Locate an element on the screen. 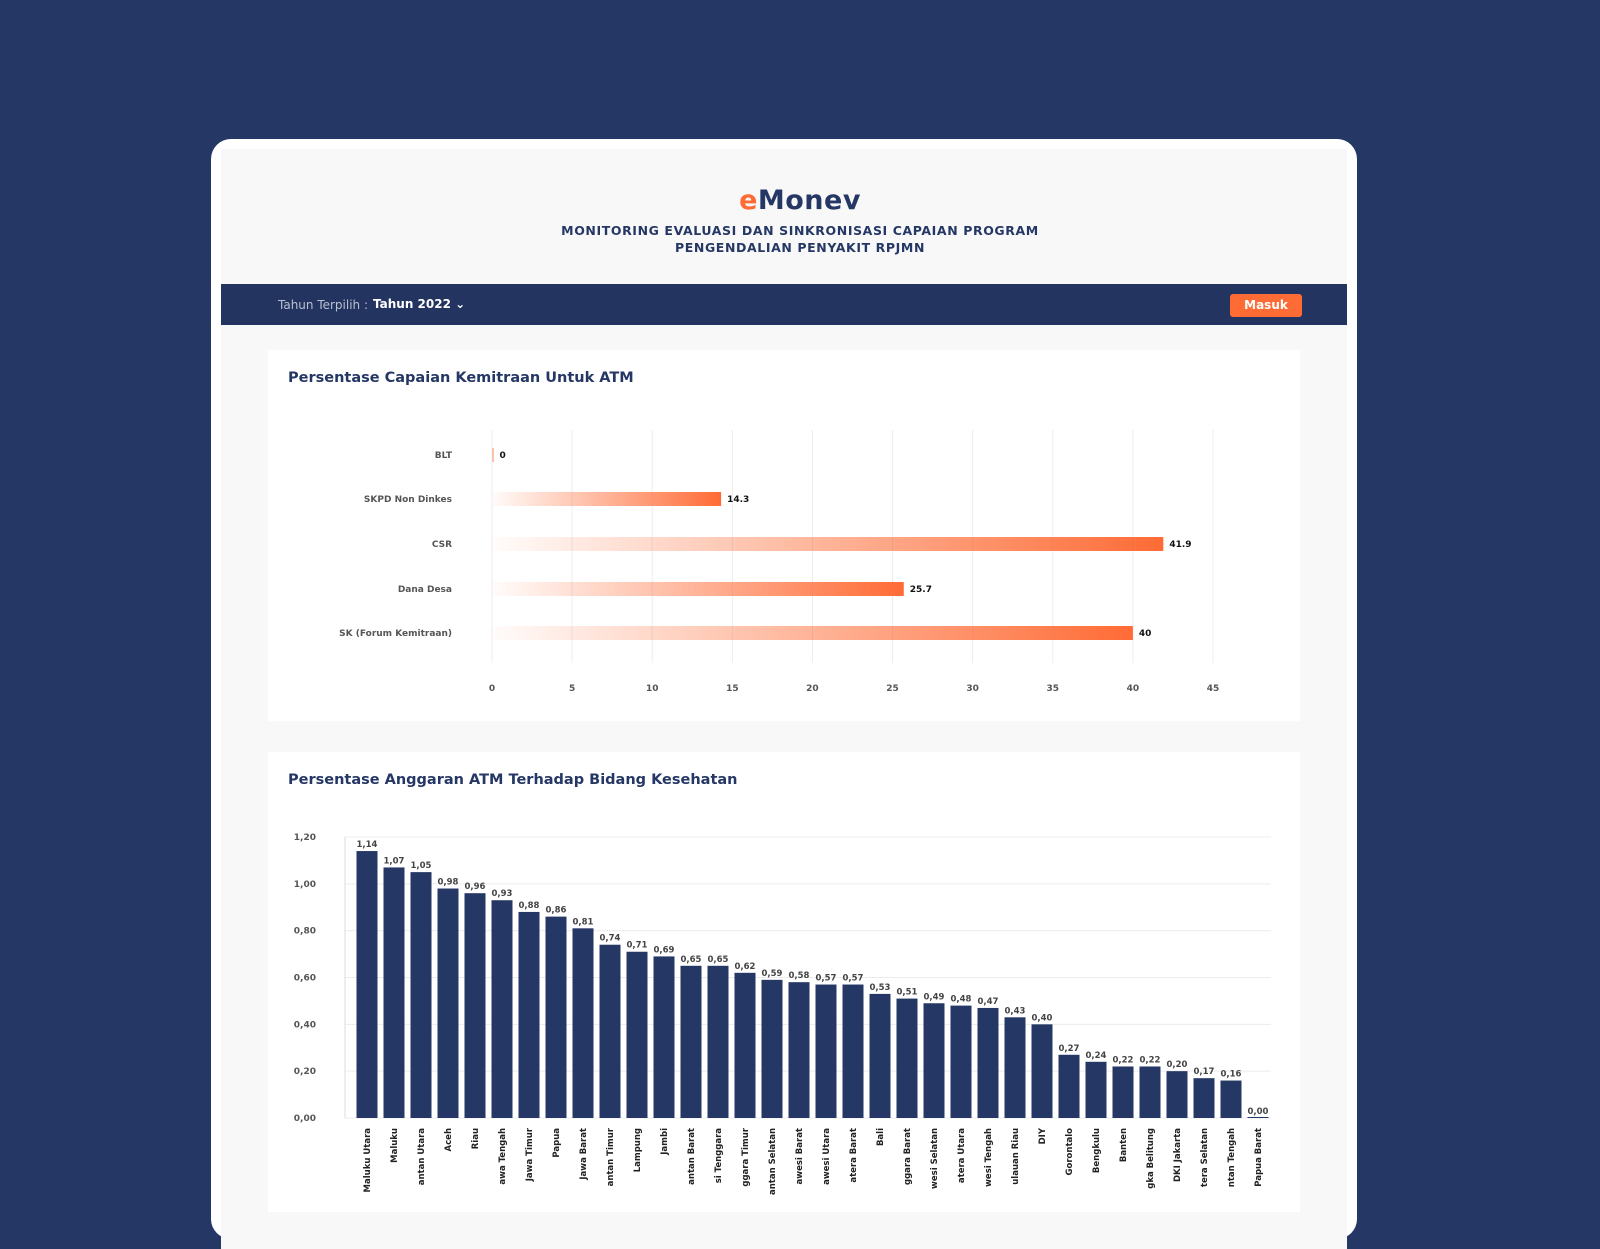 The height and width of the screenshot is (1249, 1600). x-tick-label: 0 is located at coordinates (492, 689).